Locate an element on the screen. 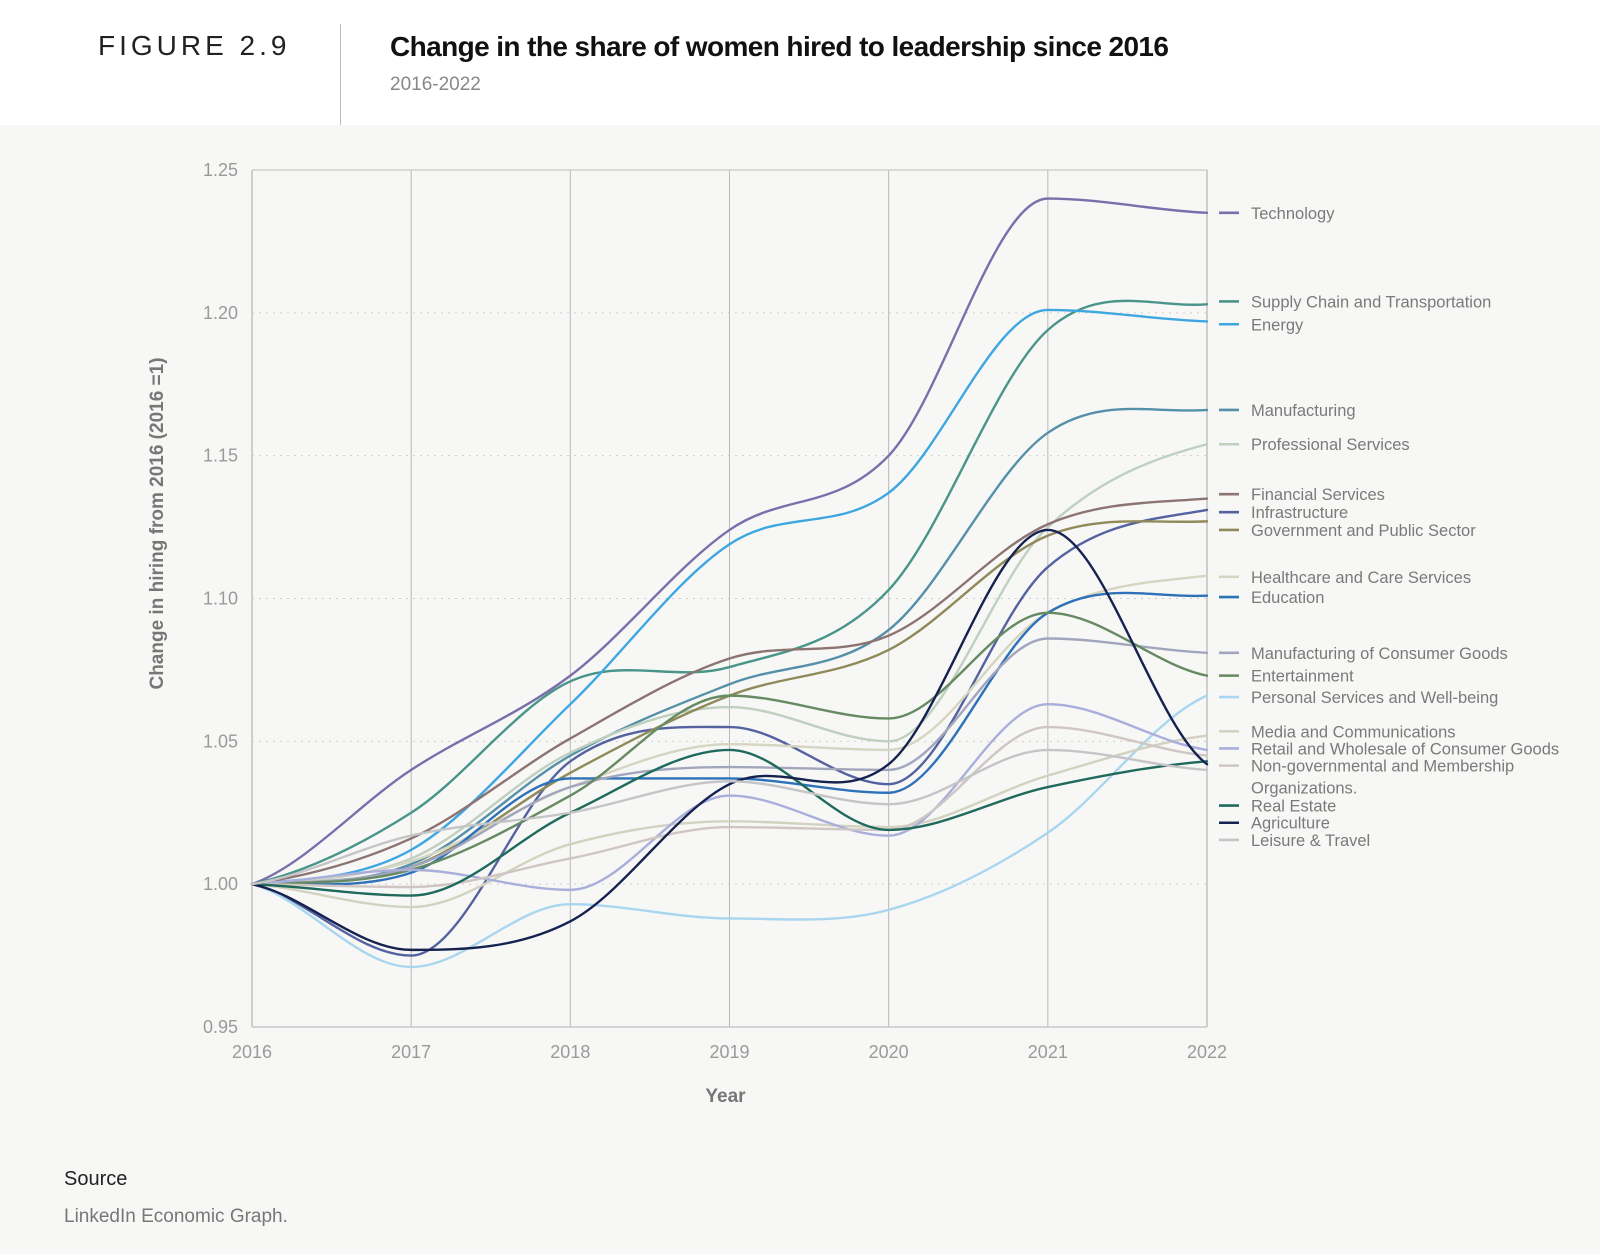 The width and height of the screenshot is (1600, 1254). y-tick-label: 1.15 is located at coordinates (220, 456).